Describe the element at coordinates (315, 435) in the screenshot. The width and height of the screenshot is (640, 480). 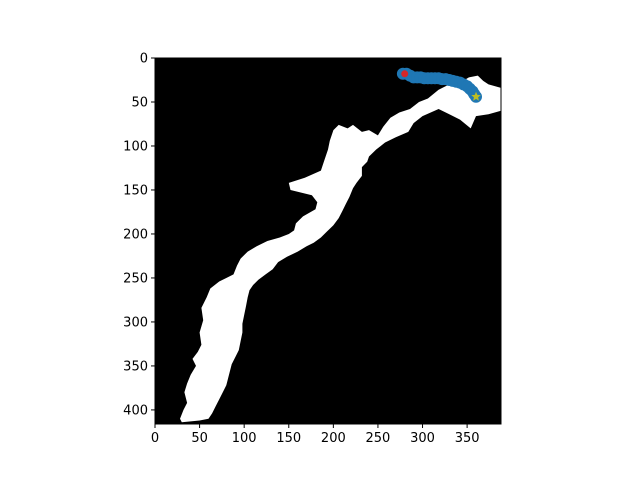
I see `x-axis: 0 50 100 150 200 250 300 350` at that location.